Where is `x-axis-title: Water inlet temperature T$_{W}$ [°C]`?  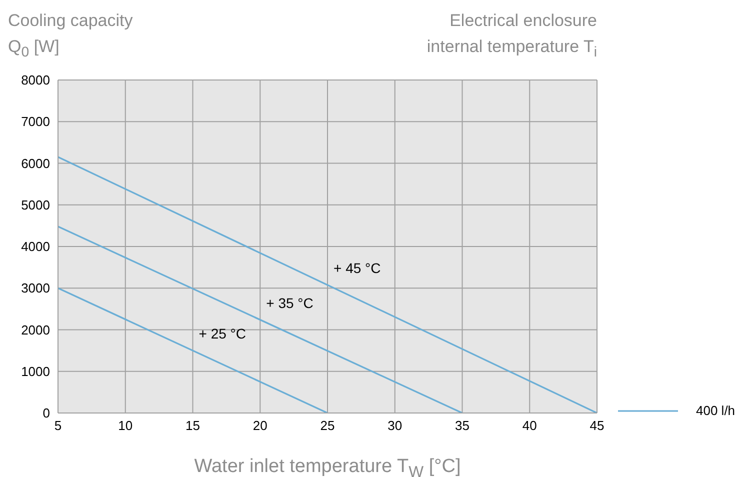
x-axis-title: Water inlet temperature T$_{W}$ [°C] is located at coordinates (327, 466).